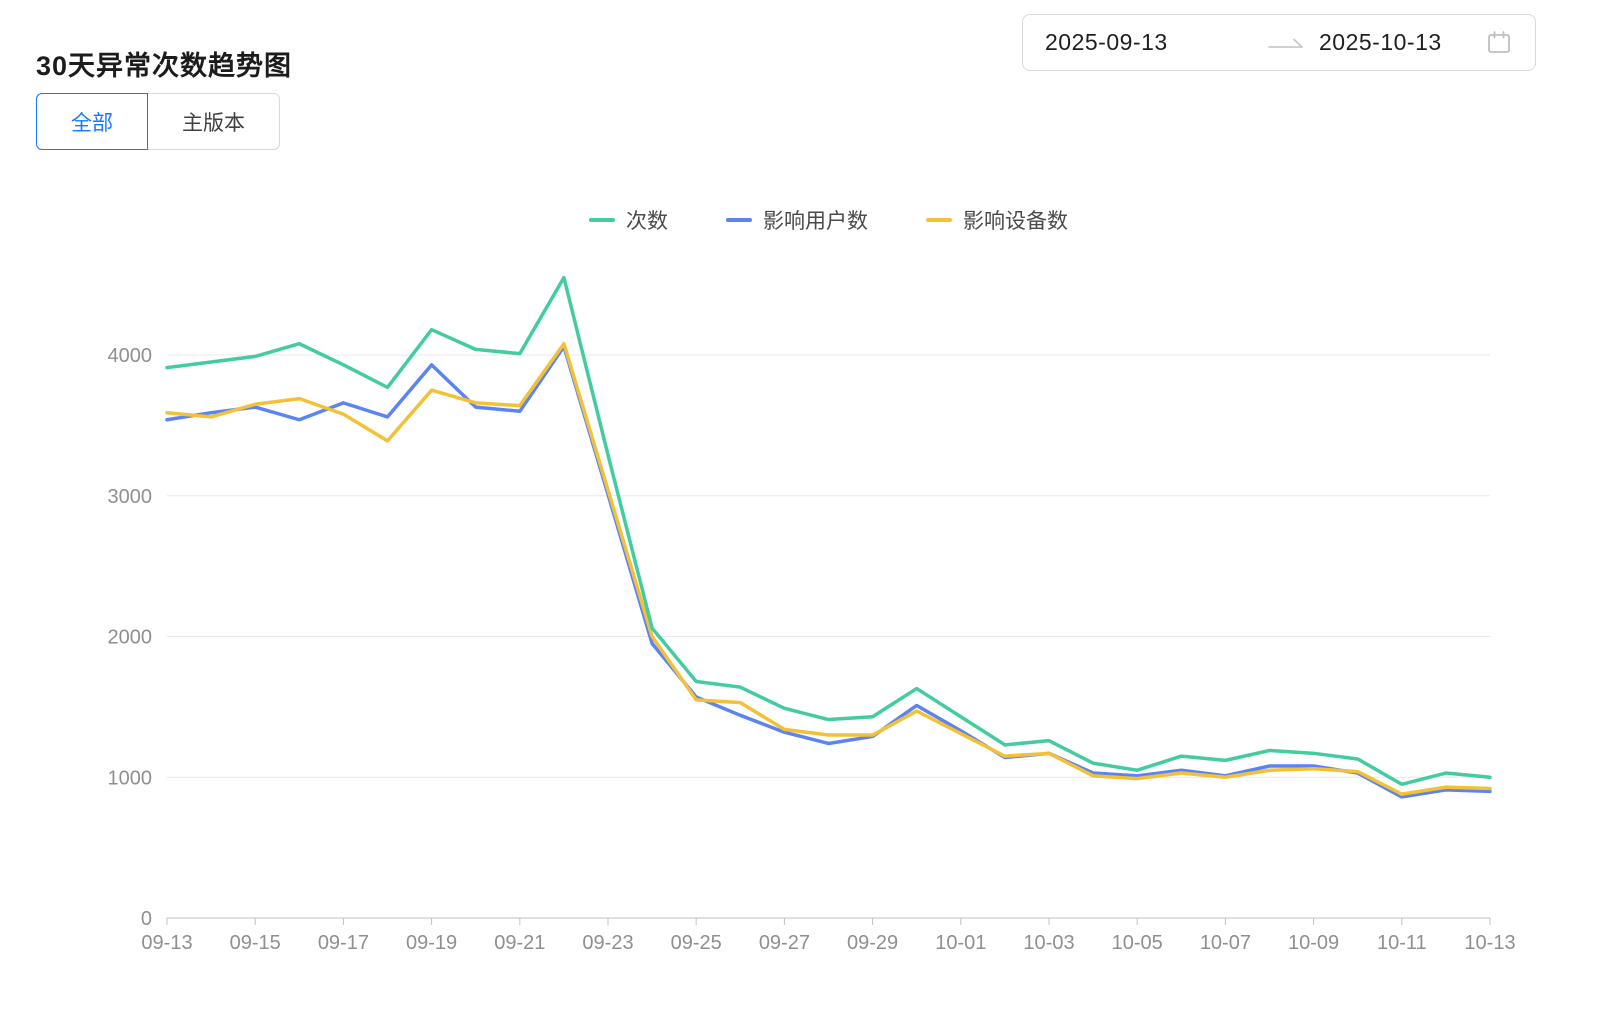  Describe the element at coordinates (130, 778) in the screenshot. I see `y-axis-label: 1000` at that location.